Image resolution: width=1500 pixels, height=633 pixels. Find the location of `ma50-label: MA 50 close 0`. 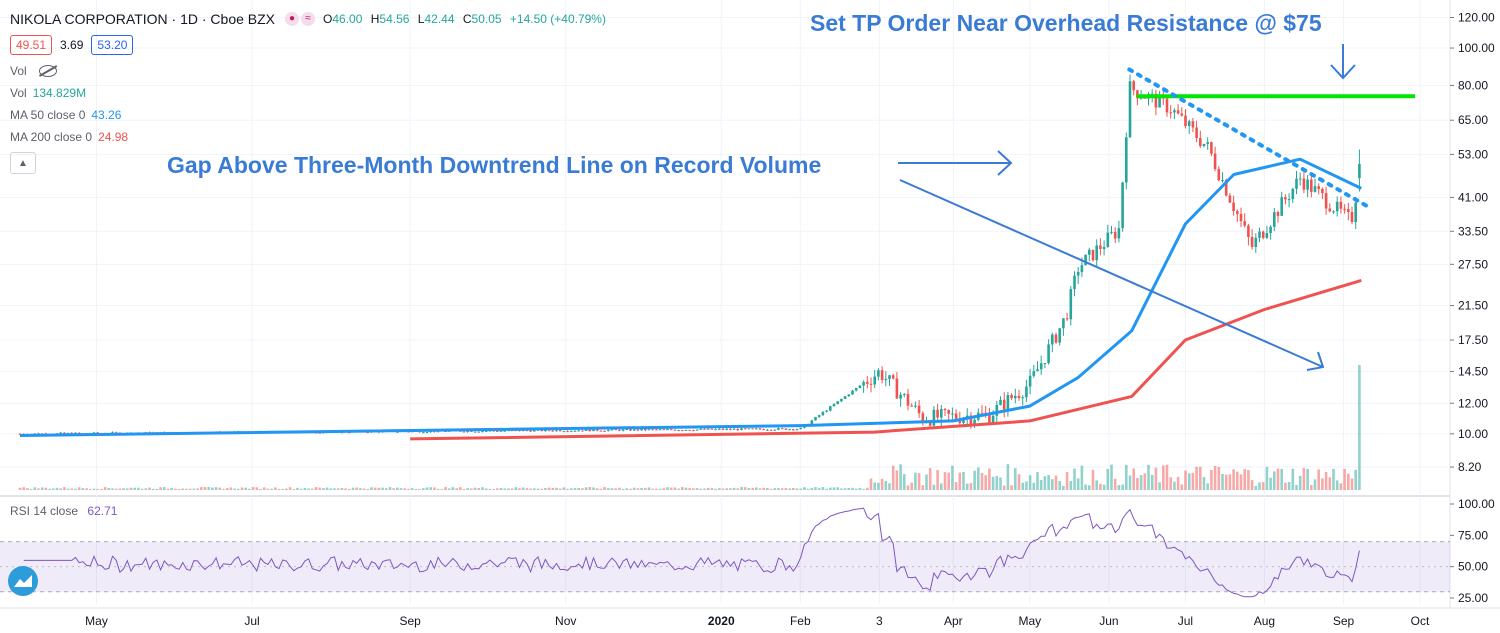

ma50-label: MA 50 close 0 is located at coordinates (48, 115).